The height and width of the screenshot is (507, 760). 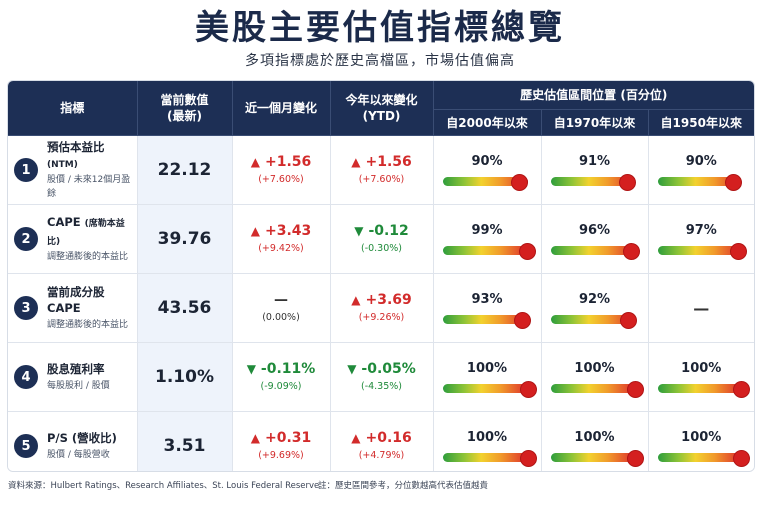 I want to click on metric-cell: 5 P/S (營收比) 股價 / 每股營收, so click(x=73, y=441).